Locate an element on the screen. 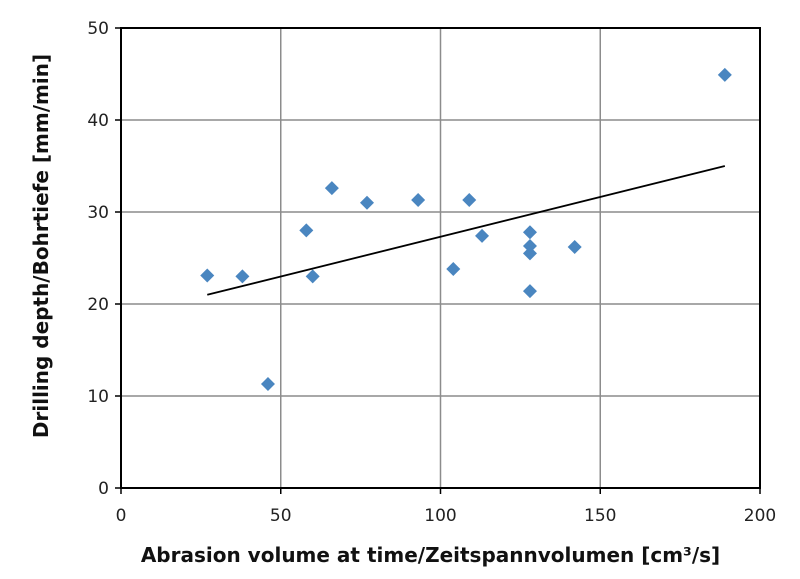 The image size is (800, 579). y-axis-title: Drilling depth/Bohrtiefe [mm/min] is located at coordinates (41, 246).